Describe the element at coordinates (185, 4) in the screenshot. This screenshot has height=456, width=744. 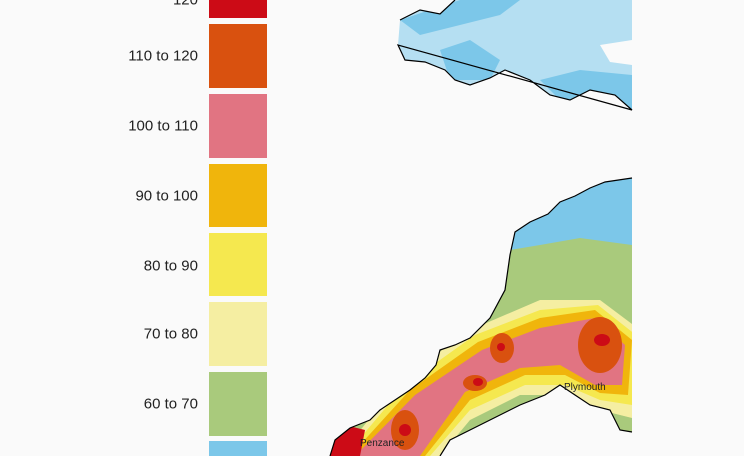
I see `legend-label: 120` at that location.